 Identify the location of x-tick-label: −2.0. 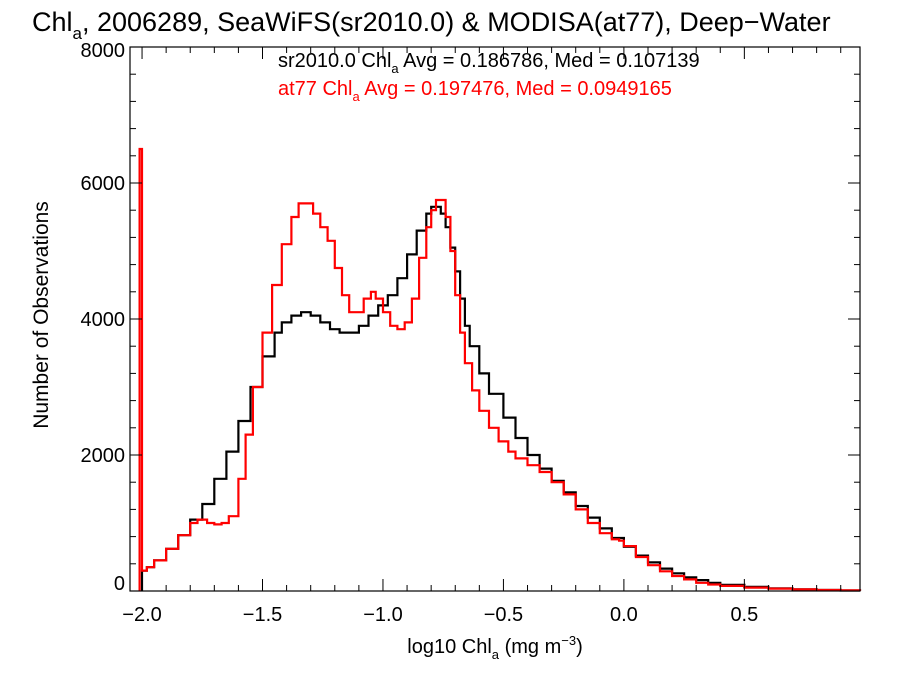
(141, 615).